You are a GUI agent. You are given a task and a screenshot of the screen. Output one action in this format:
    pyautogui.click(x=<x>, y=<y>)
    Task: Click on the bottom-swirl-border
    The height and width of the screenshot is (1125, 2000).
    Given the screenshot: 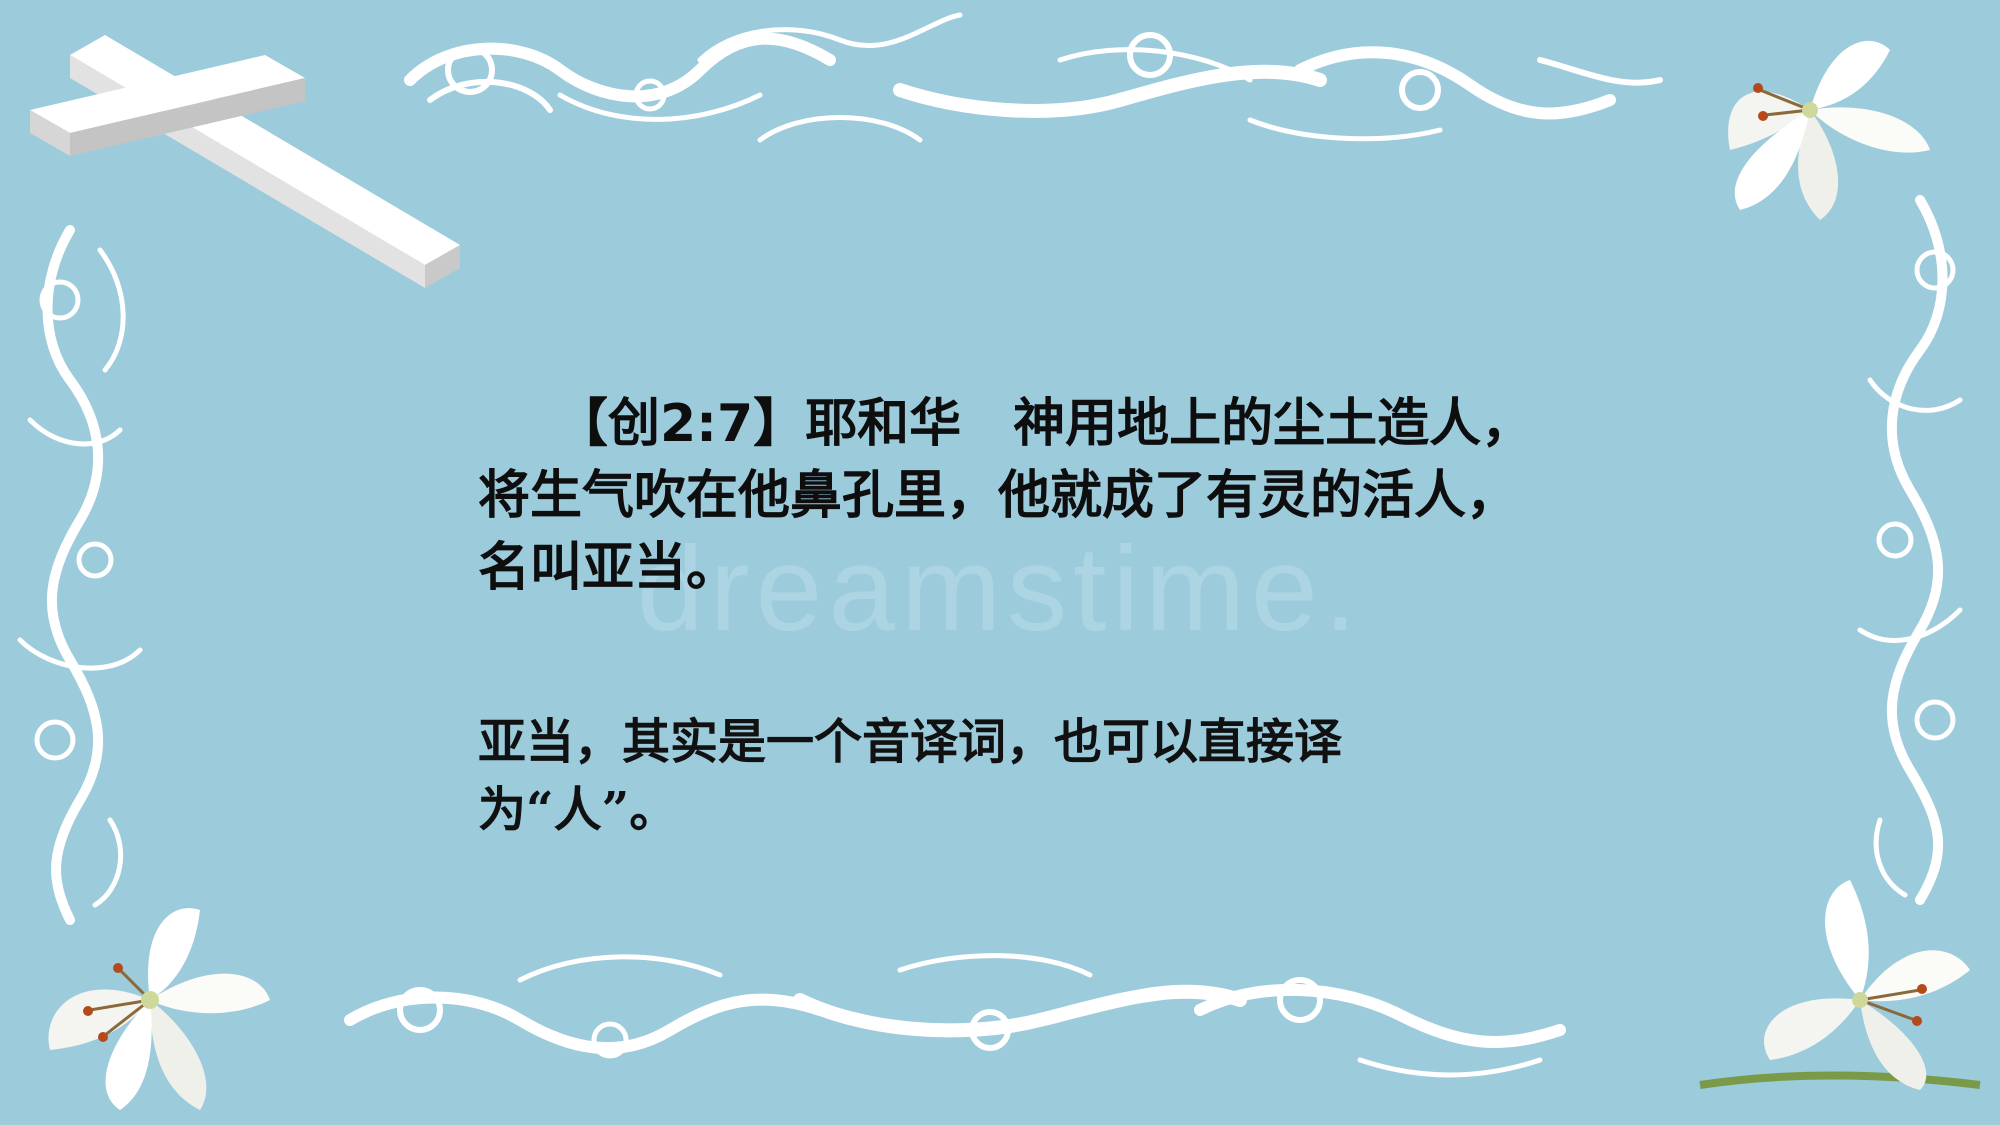 What is the action you would take?
    pyautogui.click(x=955, y=1015)
    